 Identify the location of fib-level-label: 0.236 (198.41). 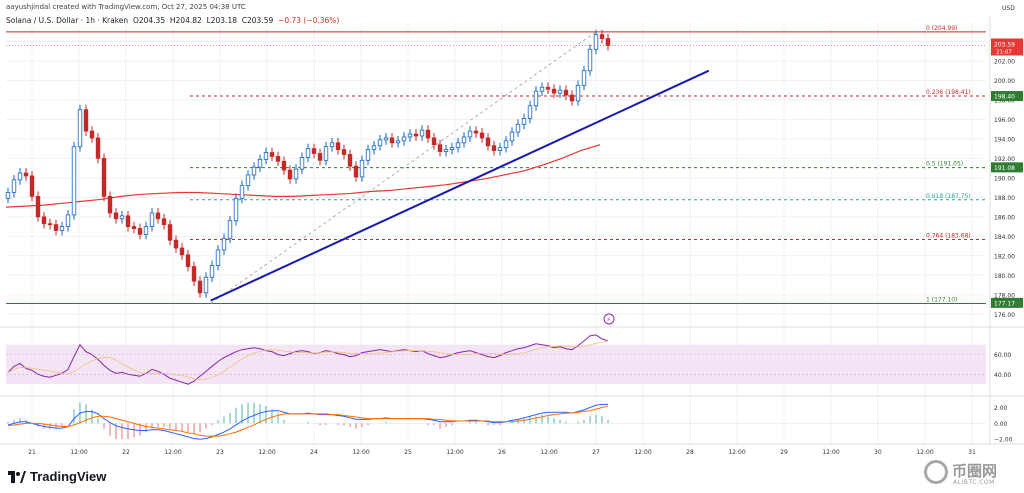
(948, 92).